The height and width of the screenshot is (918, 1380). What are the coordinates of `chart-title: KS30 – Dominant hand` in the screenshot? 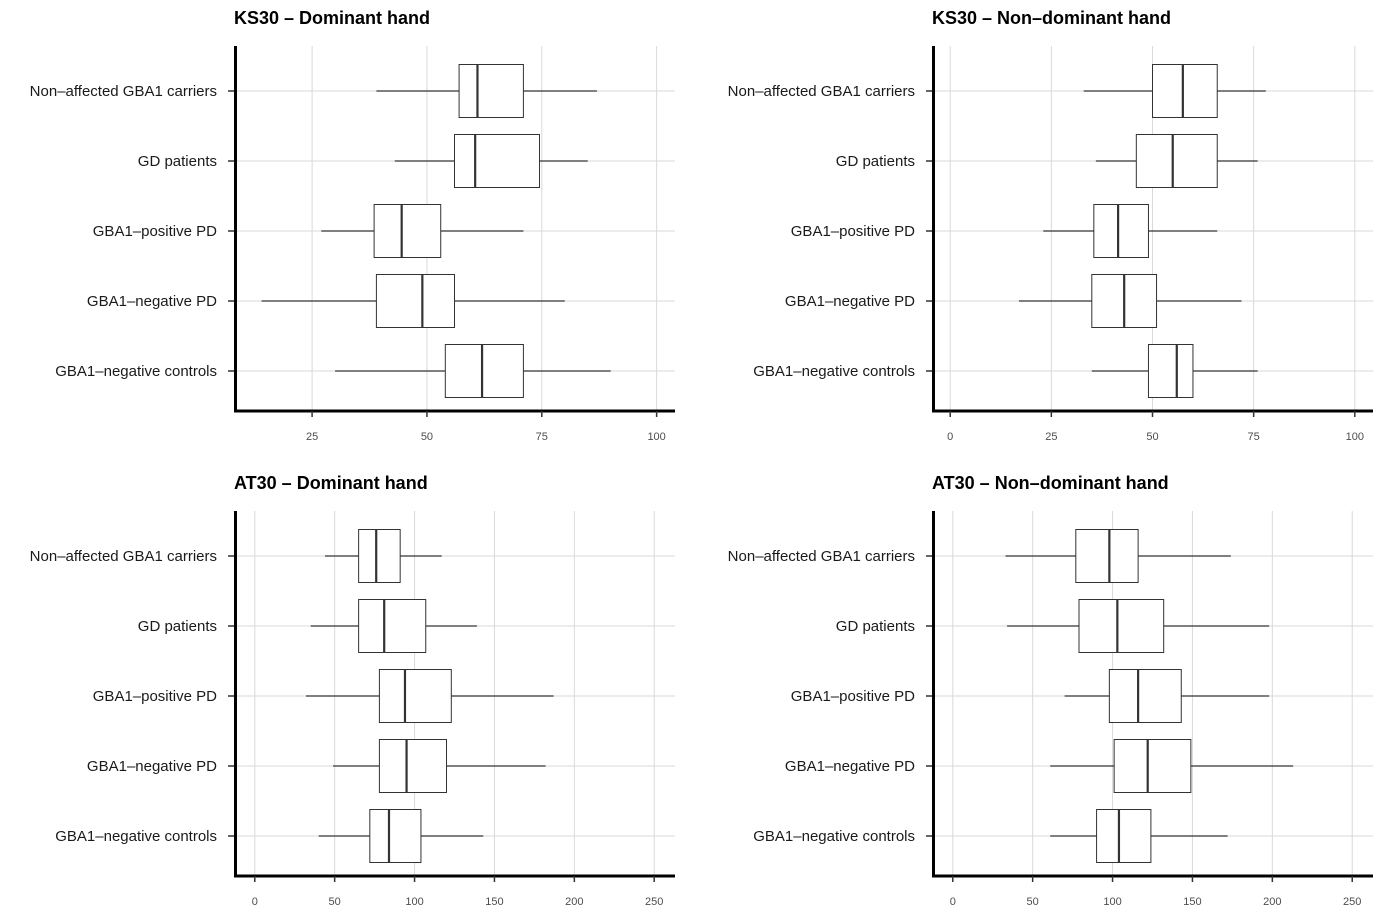 It's located at (332, 18).